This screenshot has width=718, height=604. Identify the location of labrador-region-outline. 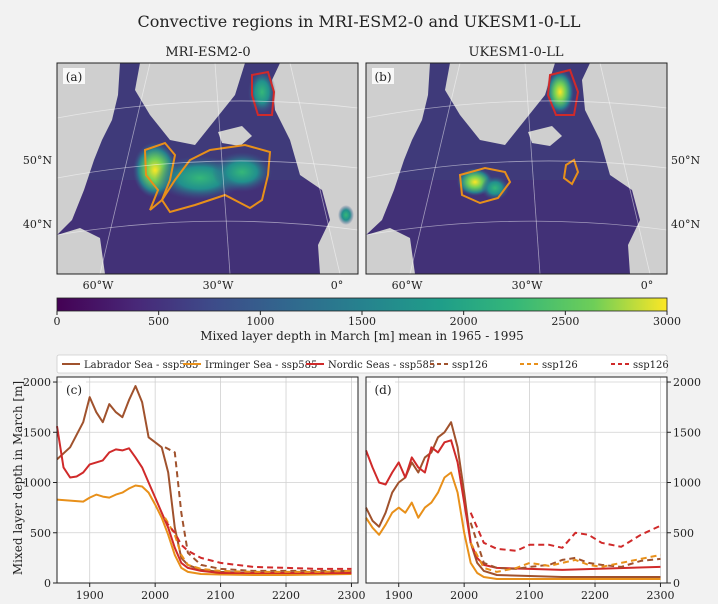
(485, 185).